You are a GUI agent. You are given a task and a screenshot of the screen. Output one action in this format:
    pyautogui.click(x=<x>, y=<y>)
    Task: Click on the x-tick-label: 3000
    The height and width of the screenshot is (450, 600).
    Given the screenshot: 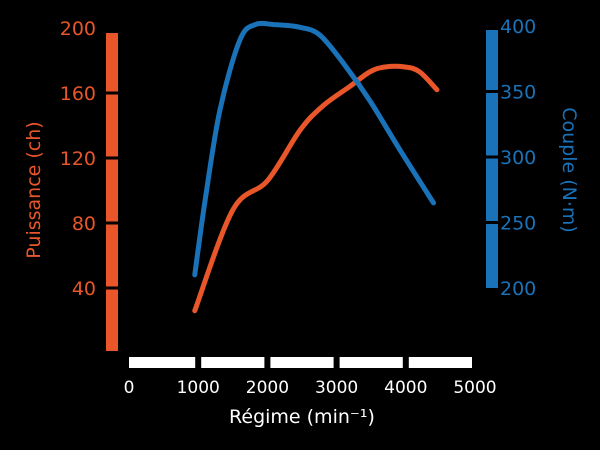 What is the action you would take?
    pyautogui.click(x=336, y=388)
    